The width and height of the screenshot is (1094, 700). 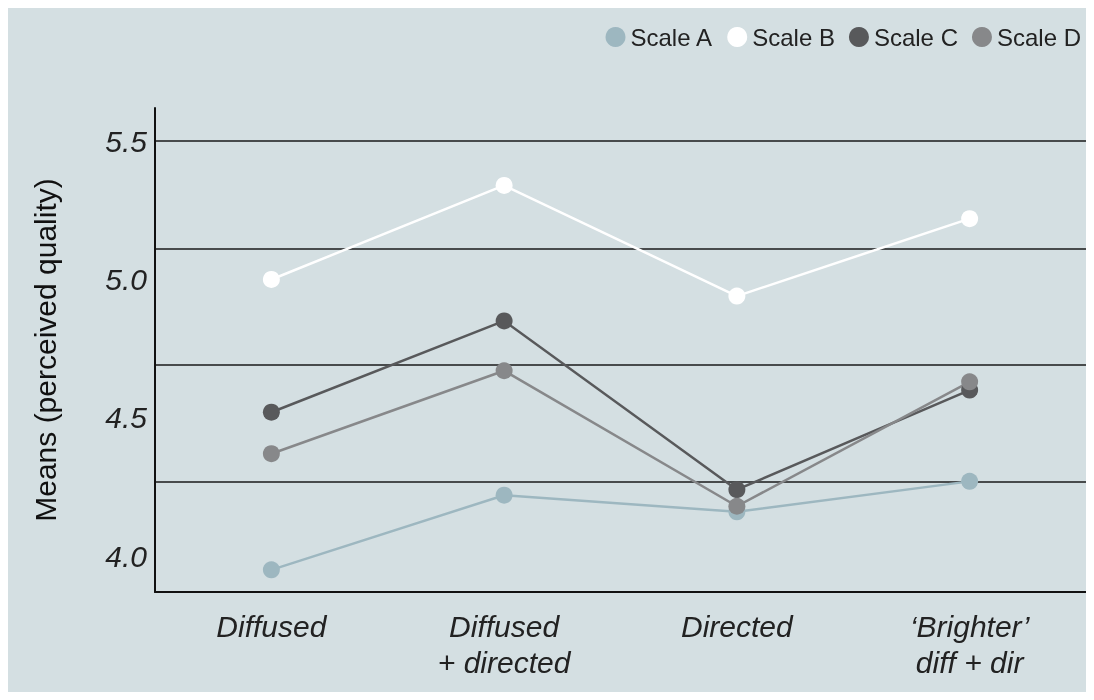 What do you see at coordinates (126, 279) in the screenshot?
I see `y-tick-label: 5.0` at bounding box center [126, 279].